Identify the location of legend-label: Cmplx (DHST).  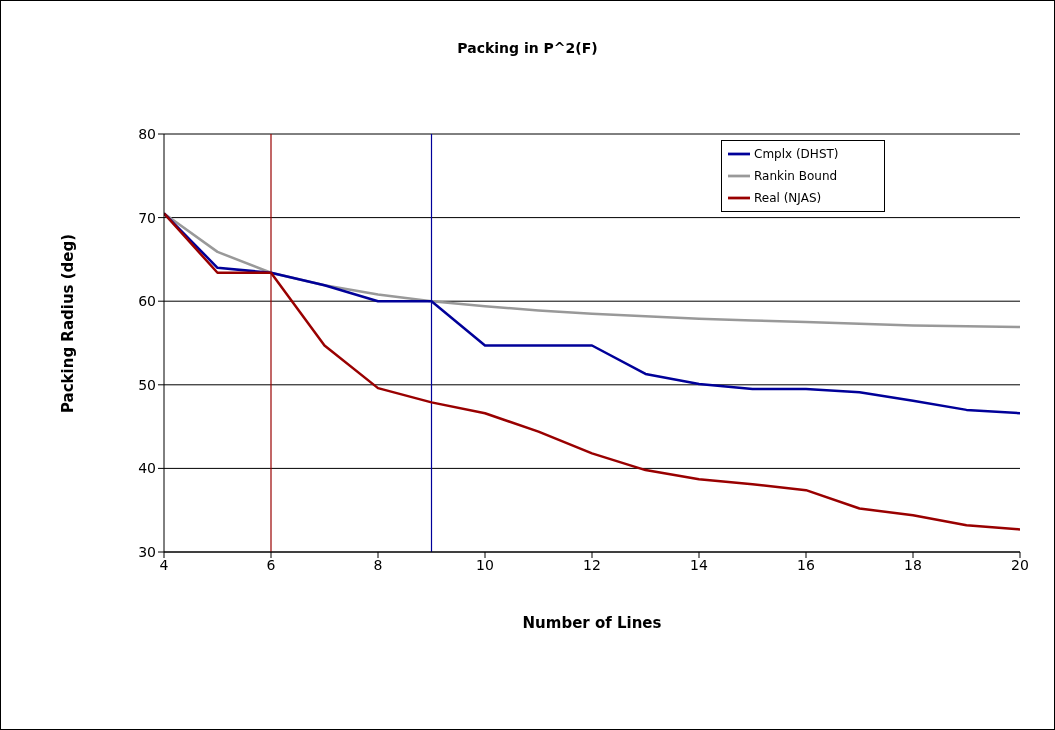
(796, 153).